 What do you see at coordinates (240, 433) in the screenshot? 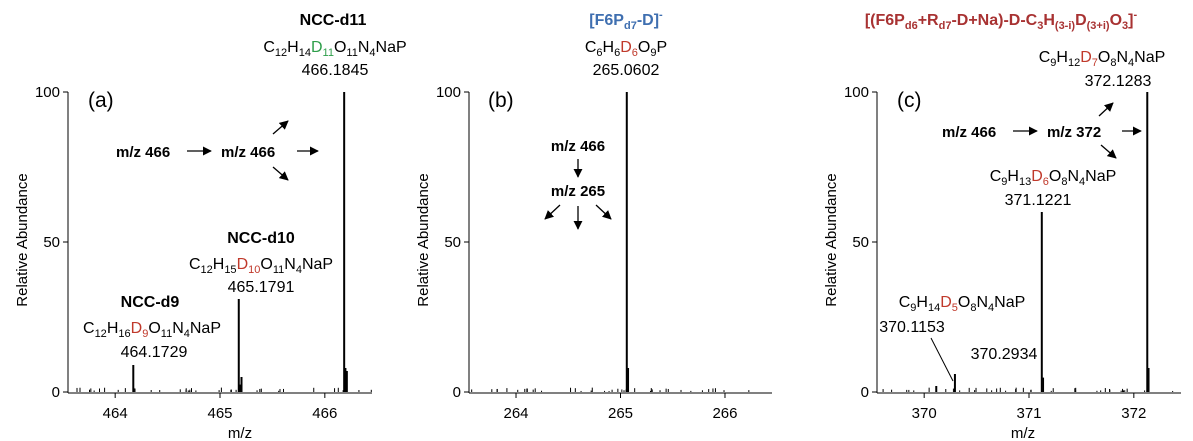
I see `panel-a-x-axis-label: m/z` at bounding box center [240, 433].